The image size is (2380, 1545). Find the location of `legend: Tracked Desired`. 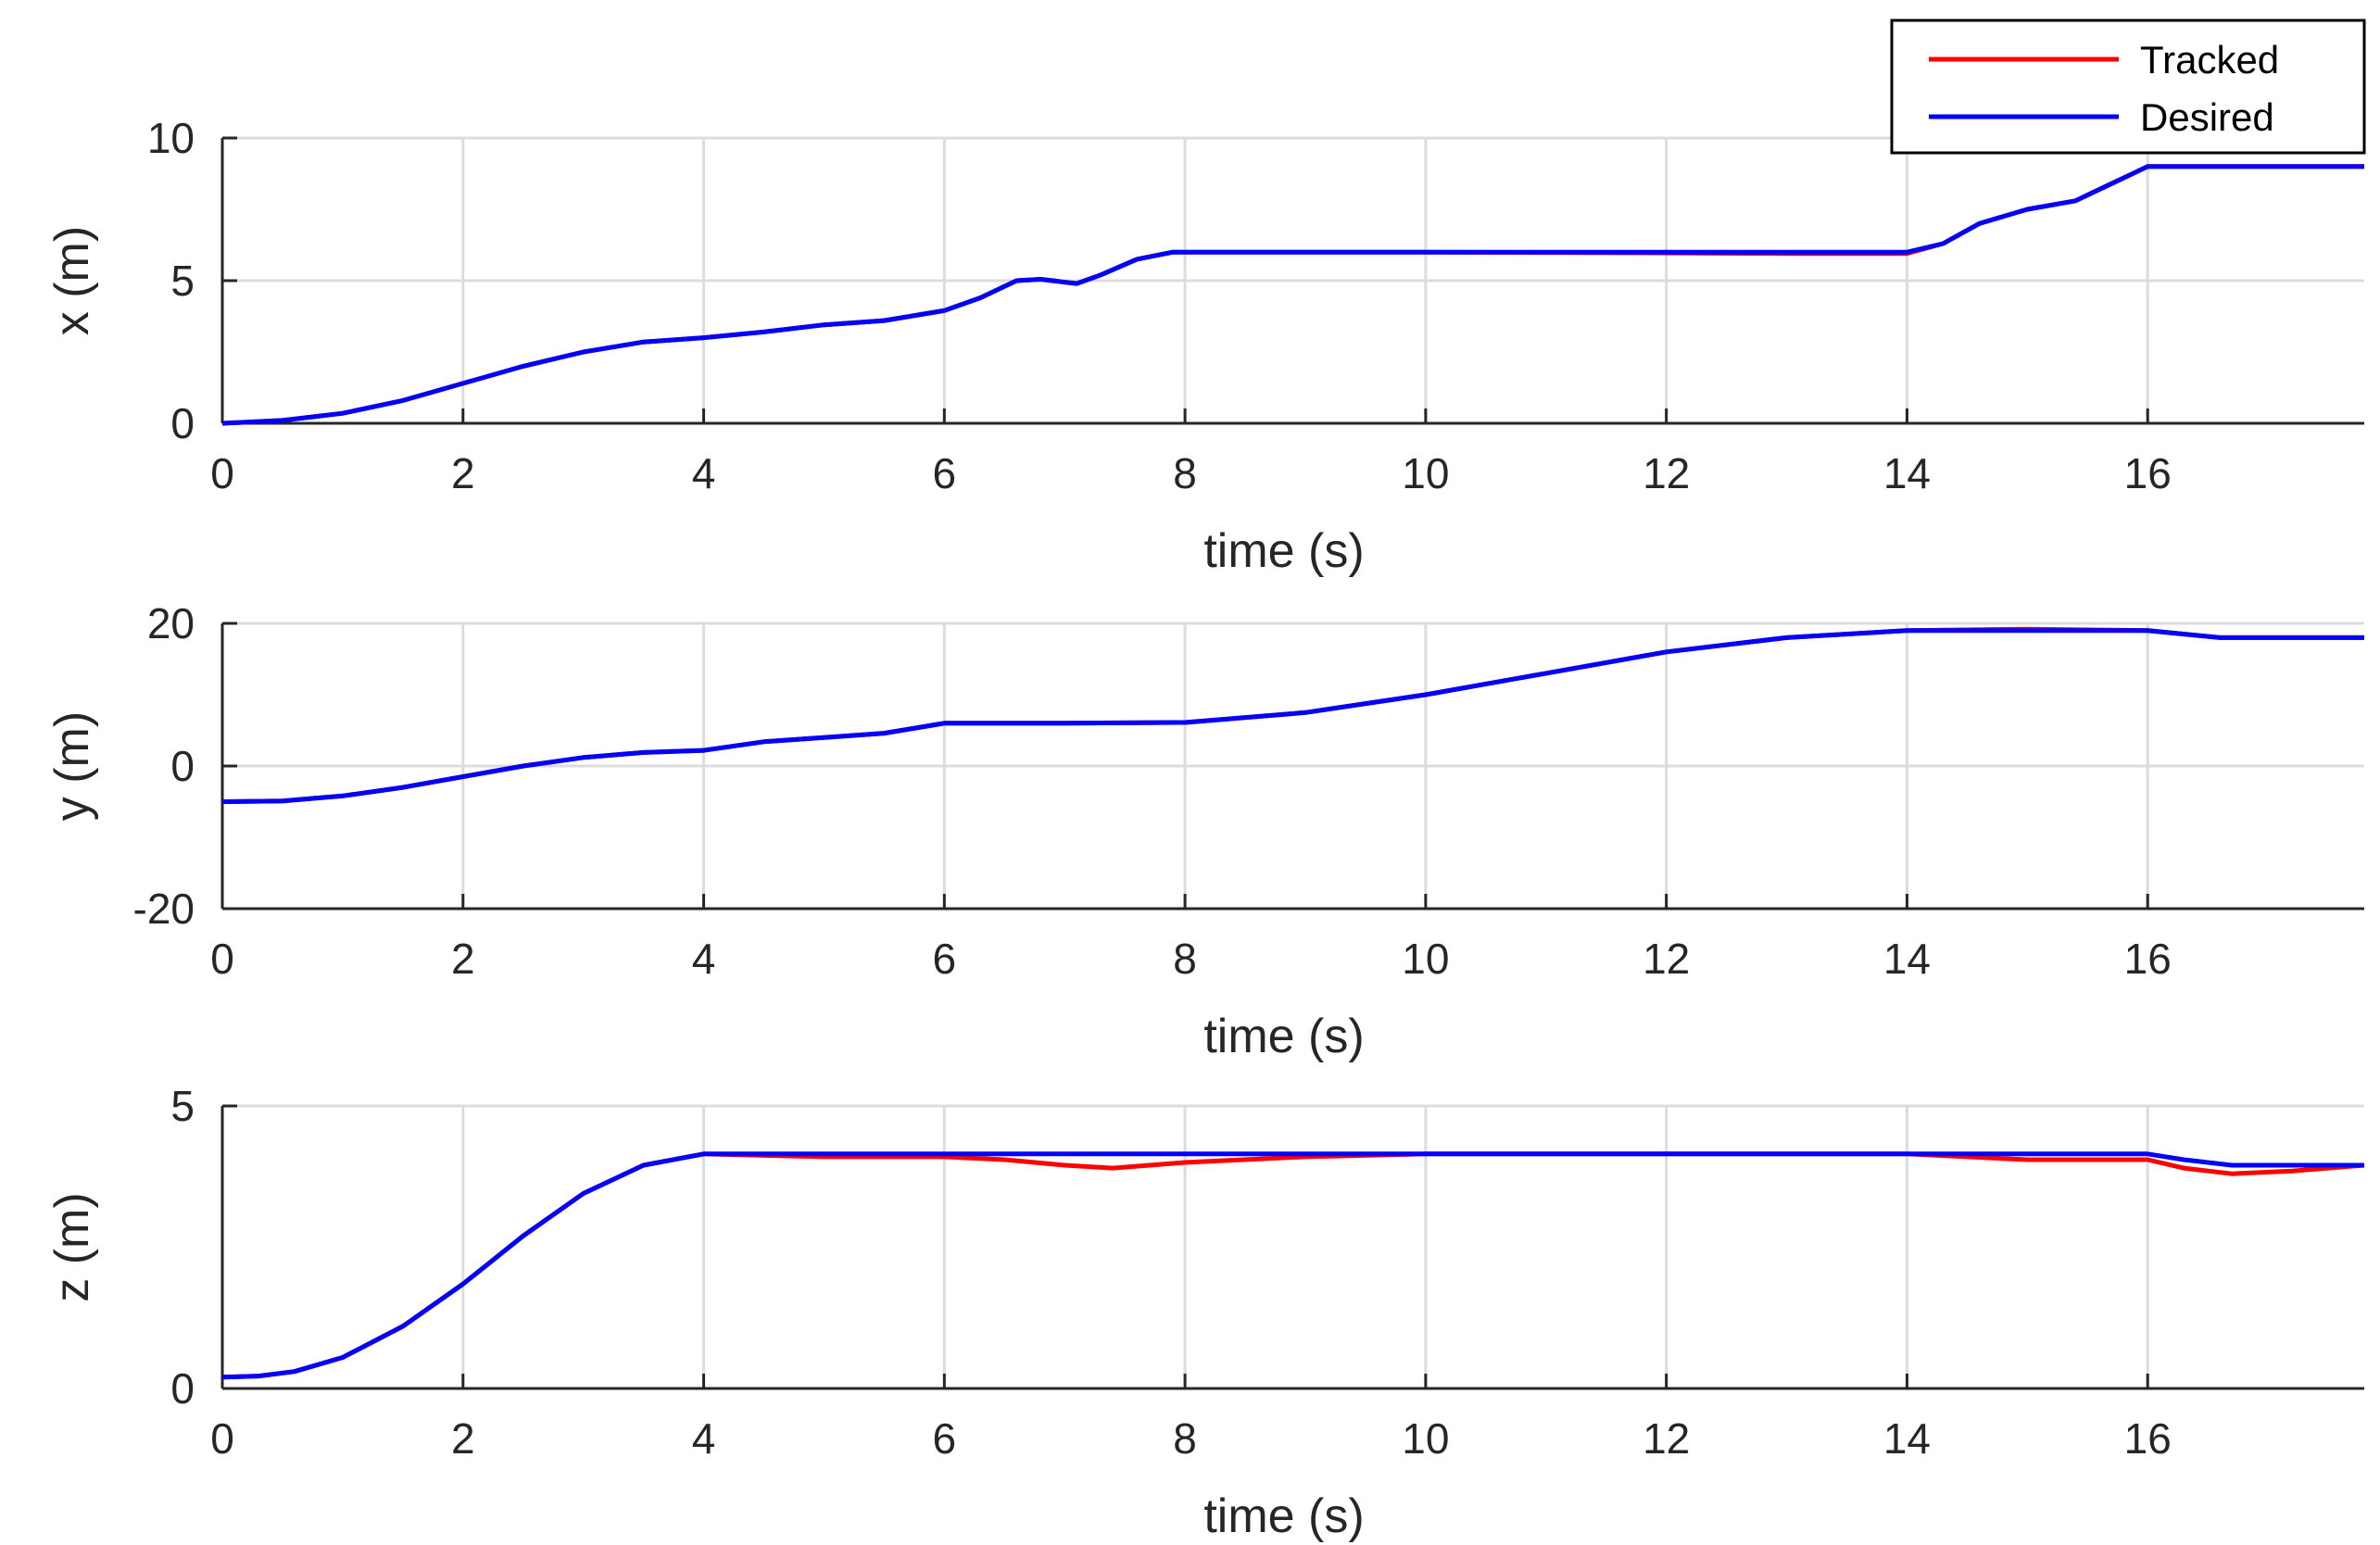

legend: Tracked Desired is located at coordinates (2128, 87).